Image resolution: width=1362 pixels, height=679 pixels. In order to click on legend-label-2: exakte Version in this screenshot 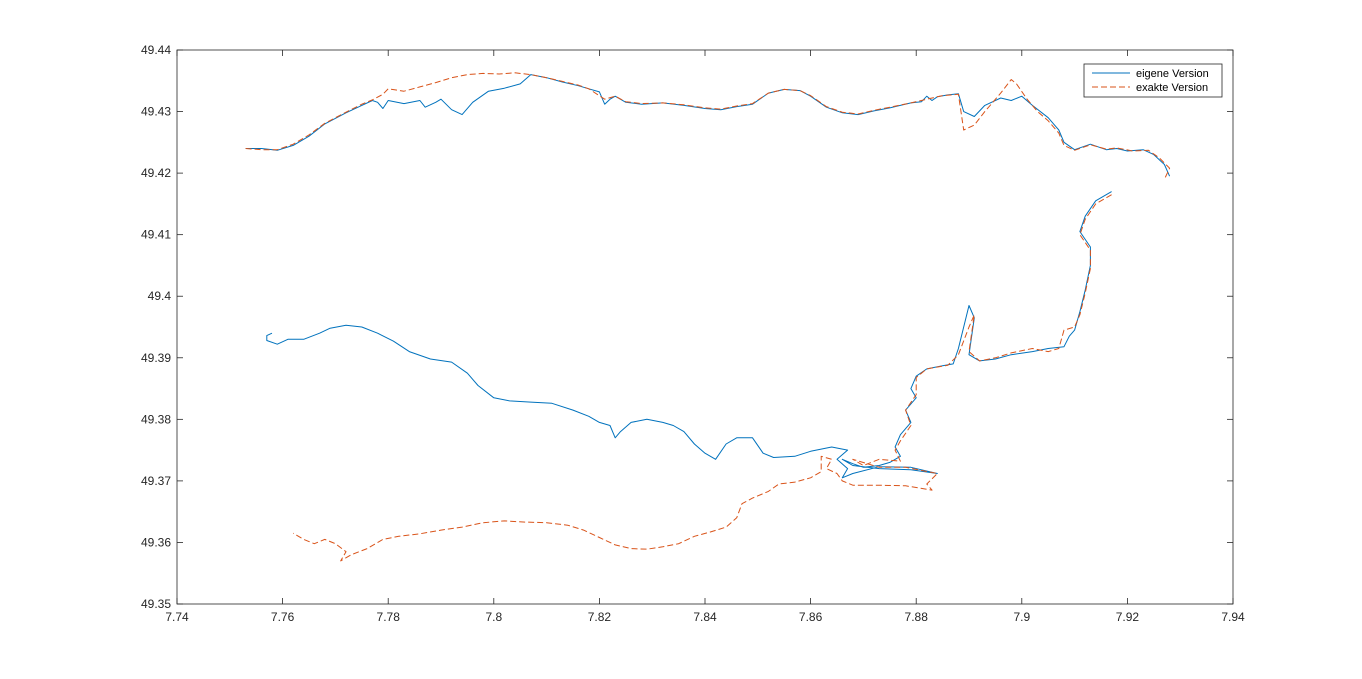, I will do `click(1172, 88)`.